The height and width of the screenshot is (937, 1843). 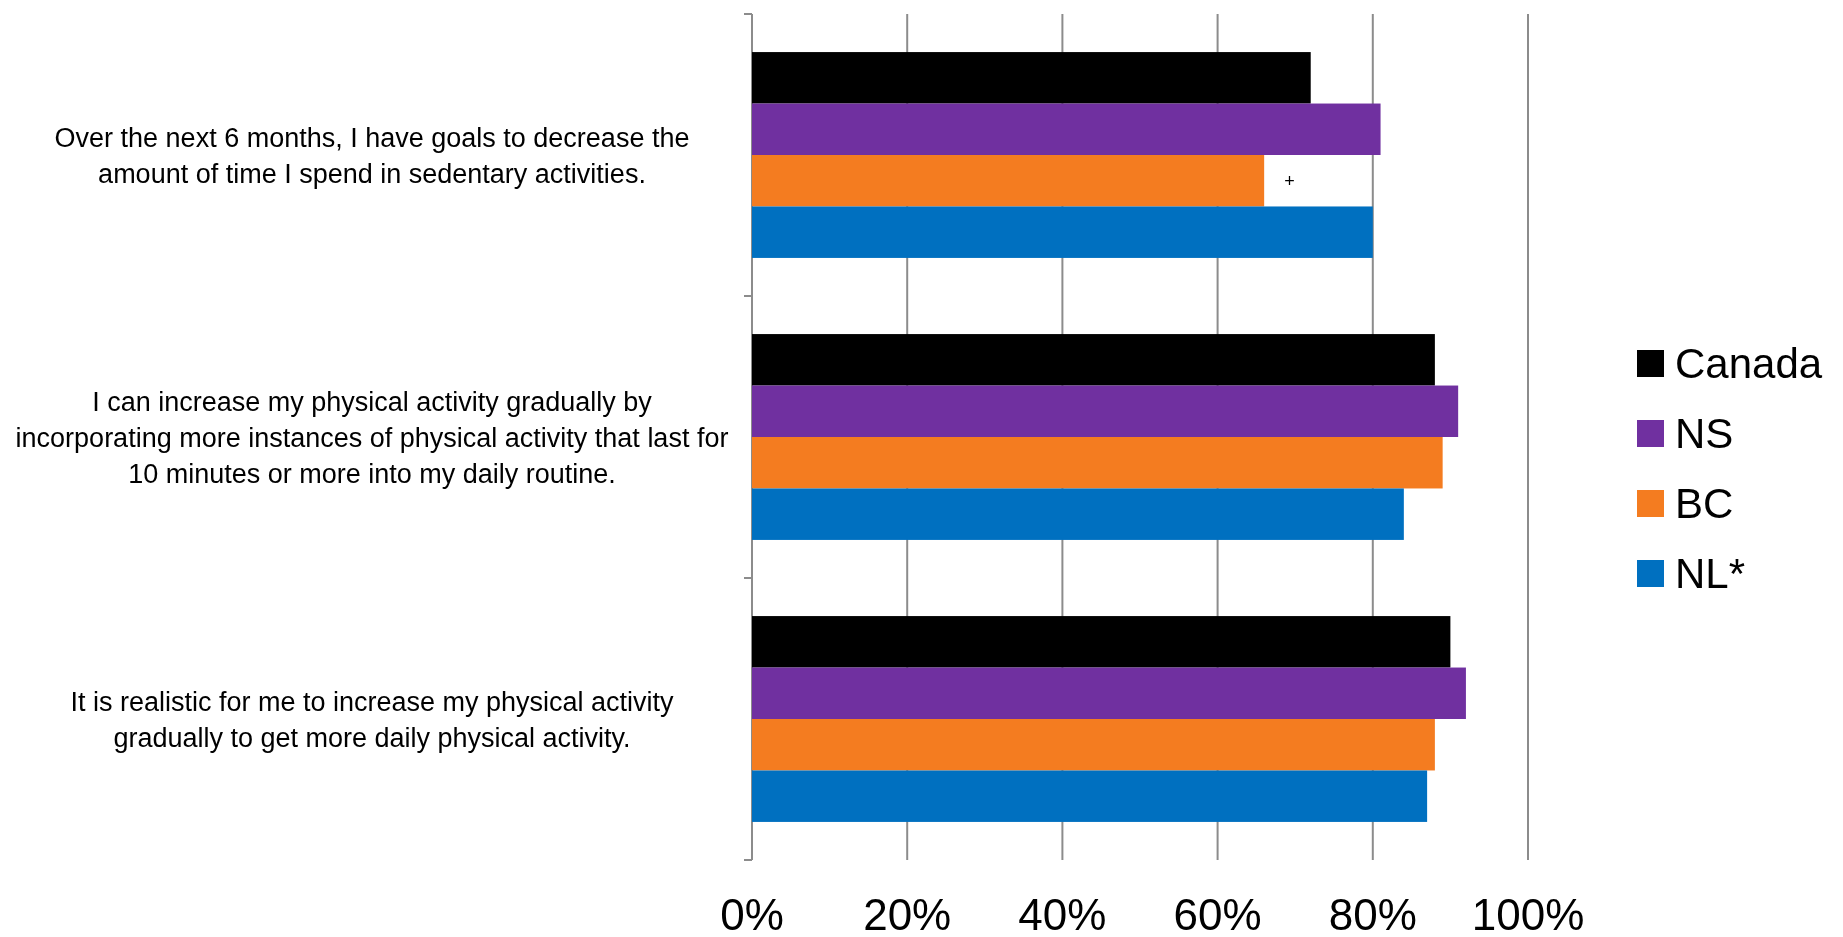 What do you see at coordinates (1528, 913) in the screenshot?
I see `x-tick-label: 100%` at bounding box center [1528, 913].